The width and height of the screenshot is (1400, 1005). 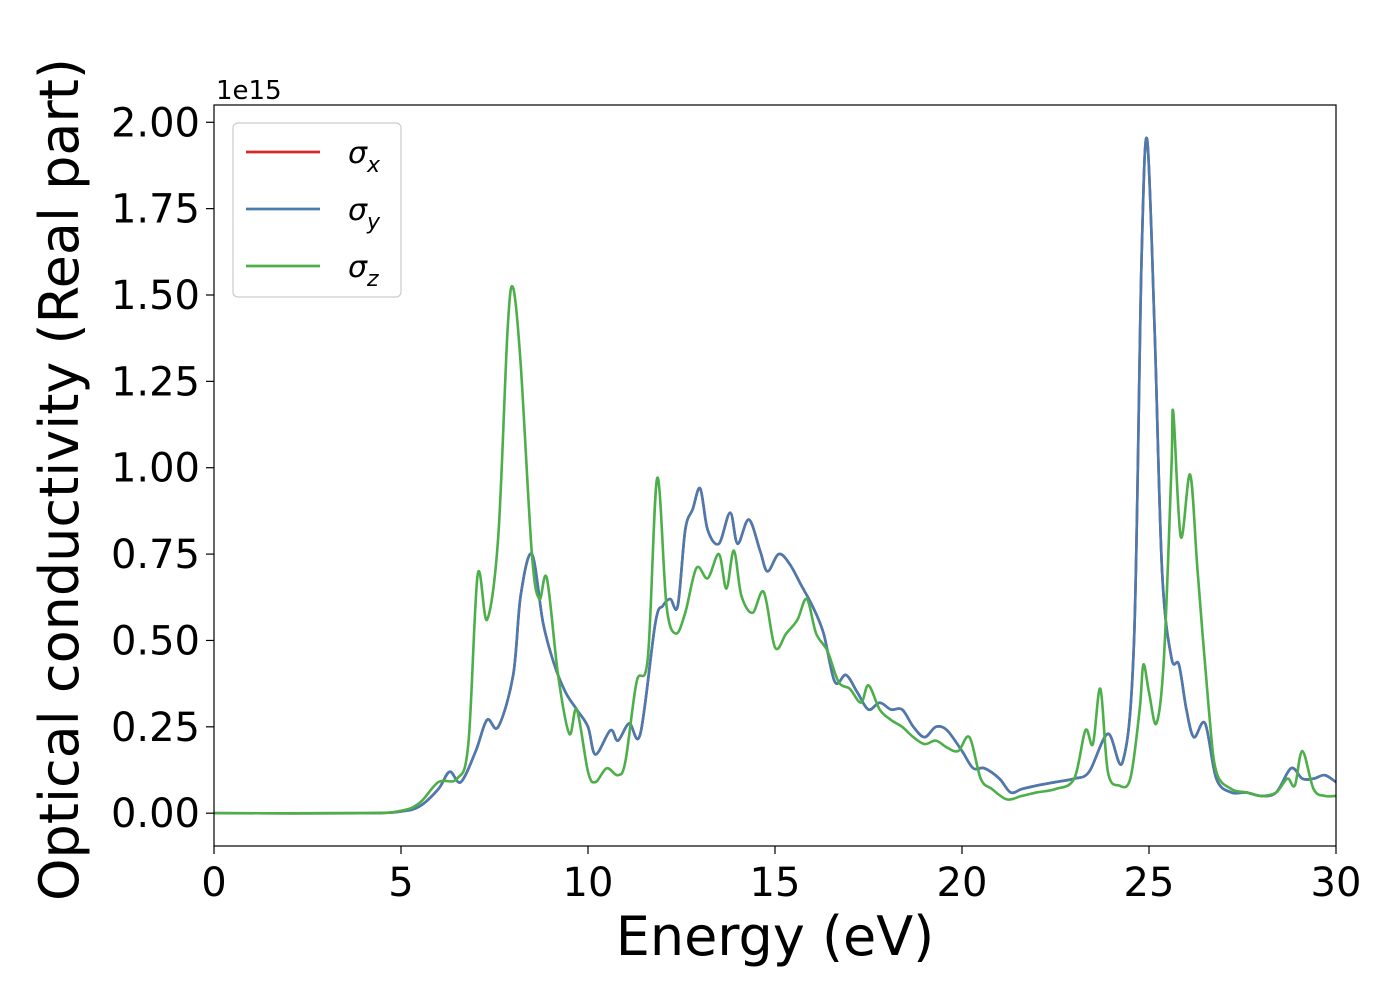 I want to click on x-tick-label: 30, so click(x=1336, y=883).